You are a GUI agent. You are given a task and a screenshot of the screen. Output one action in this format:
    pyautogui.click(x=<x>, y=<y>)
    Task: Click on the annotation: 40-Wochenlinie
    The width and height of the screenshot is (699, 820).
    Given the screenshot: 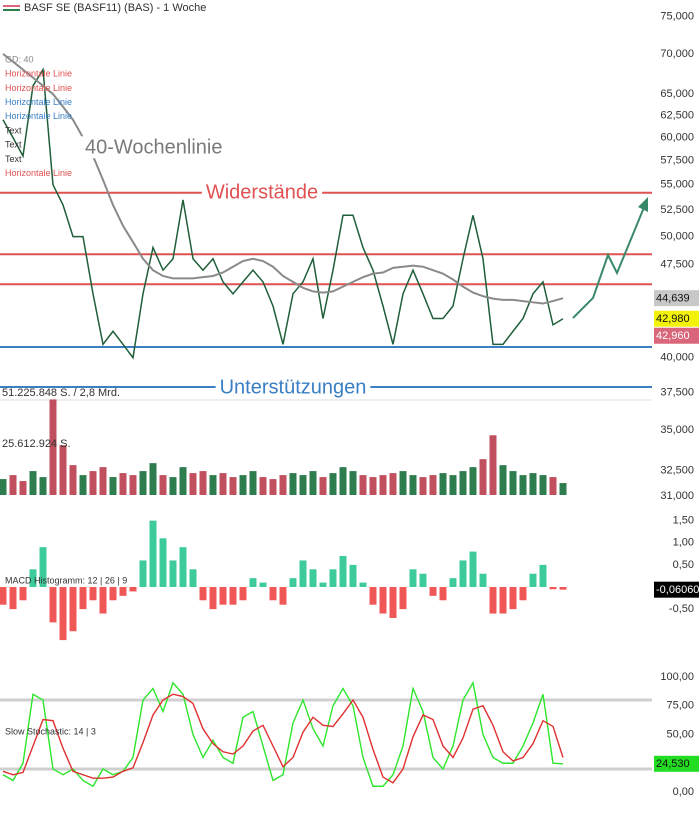 What is the action you would take?
    pyautogui.click(x=154, y=147)
    